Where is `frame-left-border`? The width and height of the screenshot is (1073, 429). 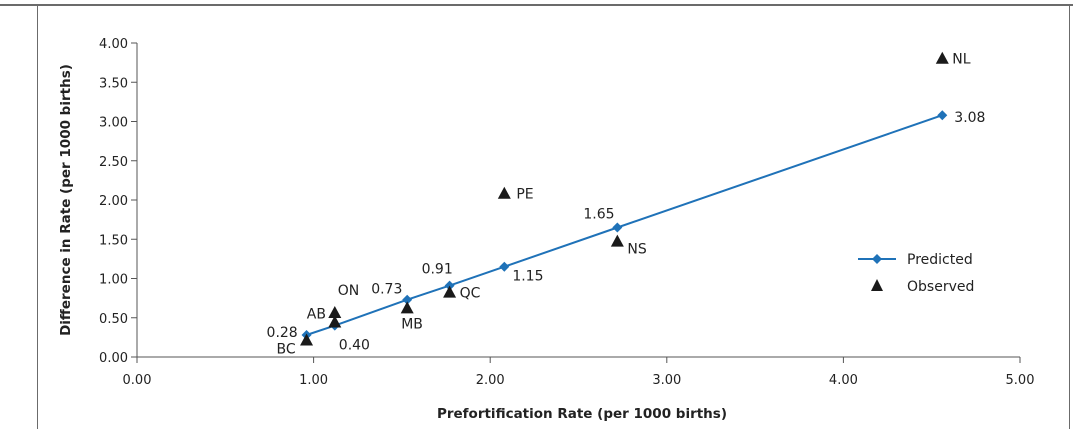
frame-left-border is located at coordinates (37, 217).